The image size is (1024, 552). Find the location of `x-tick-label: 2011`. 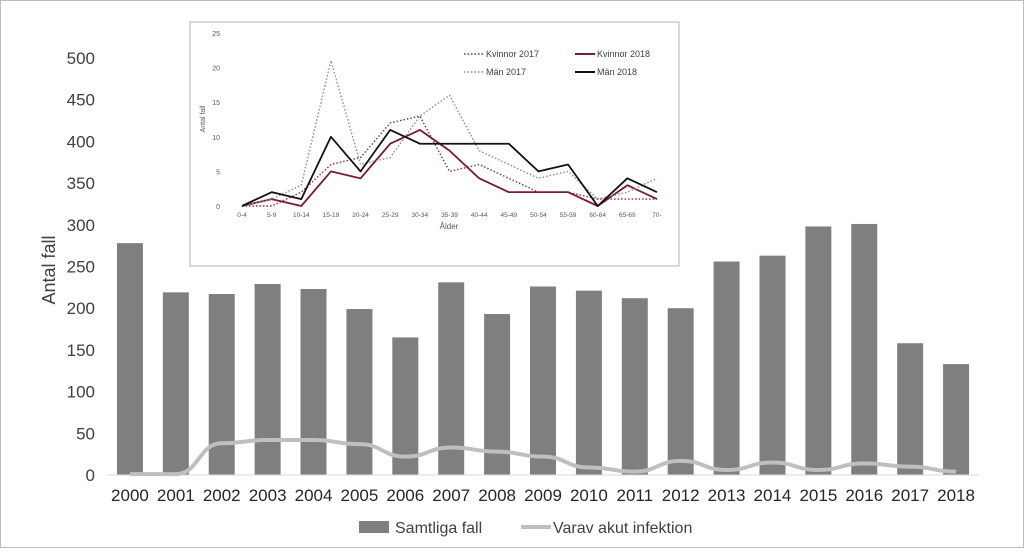

x-tick-label: 2011 is located at coordinates (635, 495).